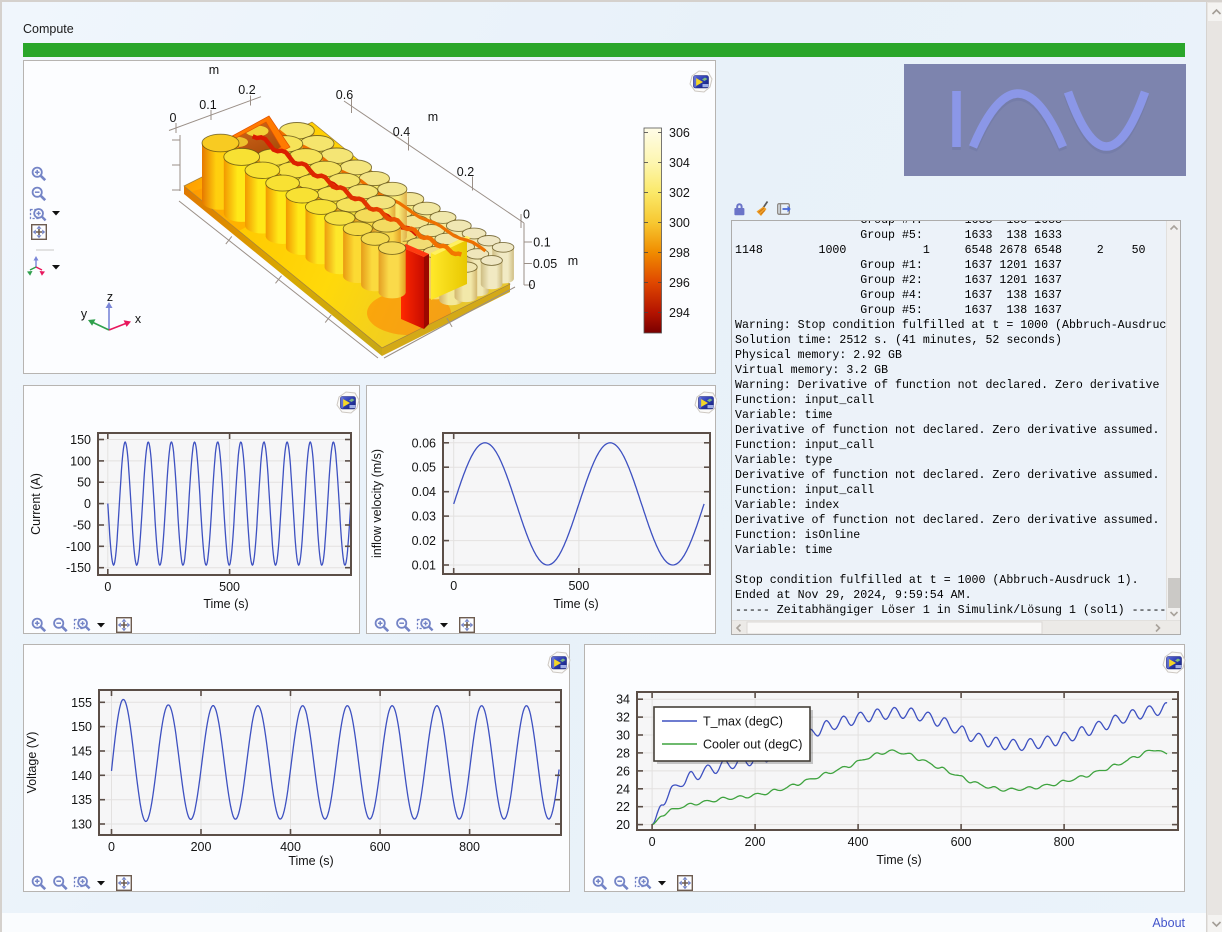 This screenshot has height=932, width=1222. What do you see at coordinates (424, 517) in the screenshot?
I see `svg-text: 0.03` at bounding box center [424, 517].